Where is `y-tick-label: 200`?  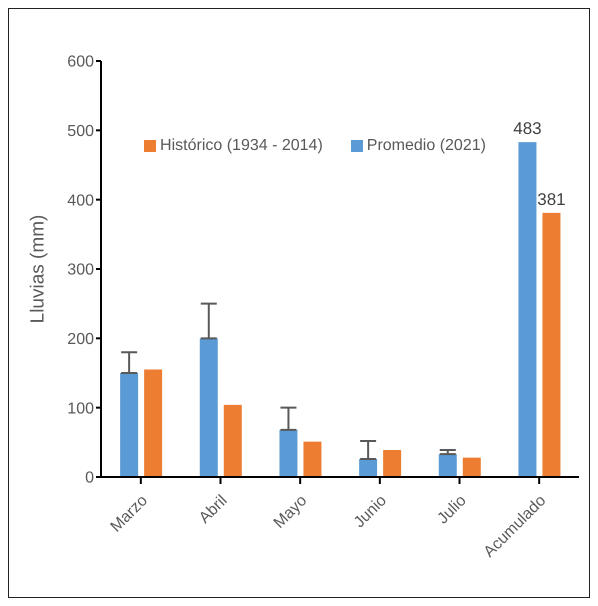 y-tick-label: 200 is located at coordinates (80, 339).